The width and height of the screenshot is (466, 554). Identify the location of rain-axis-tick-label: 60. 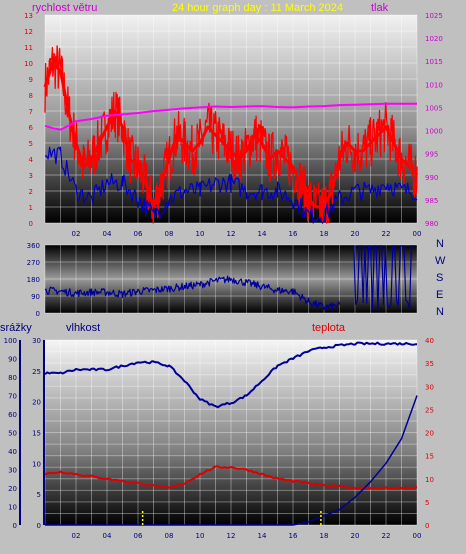
(12, 415).